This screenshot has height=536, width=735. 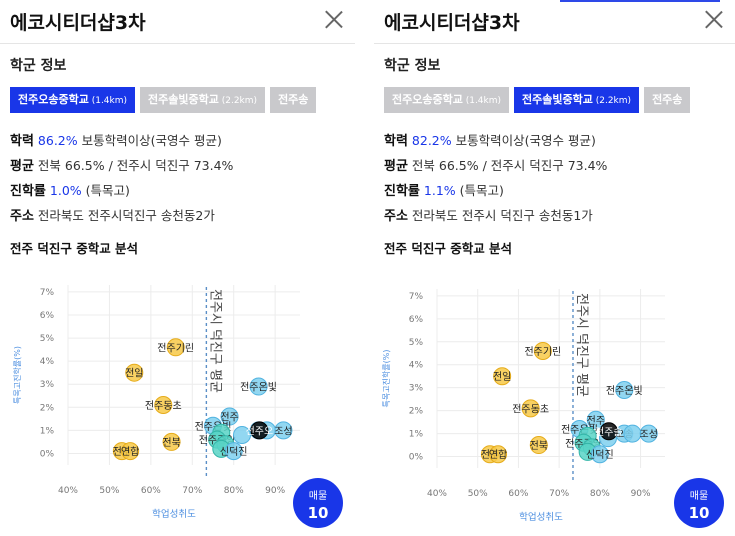 What do you see at coordinates (416, 320) in the screenshot?
I see `y-tick-label: 6%` at bounding box center [416, 320].